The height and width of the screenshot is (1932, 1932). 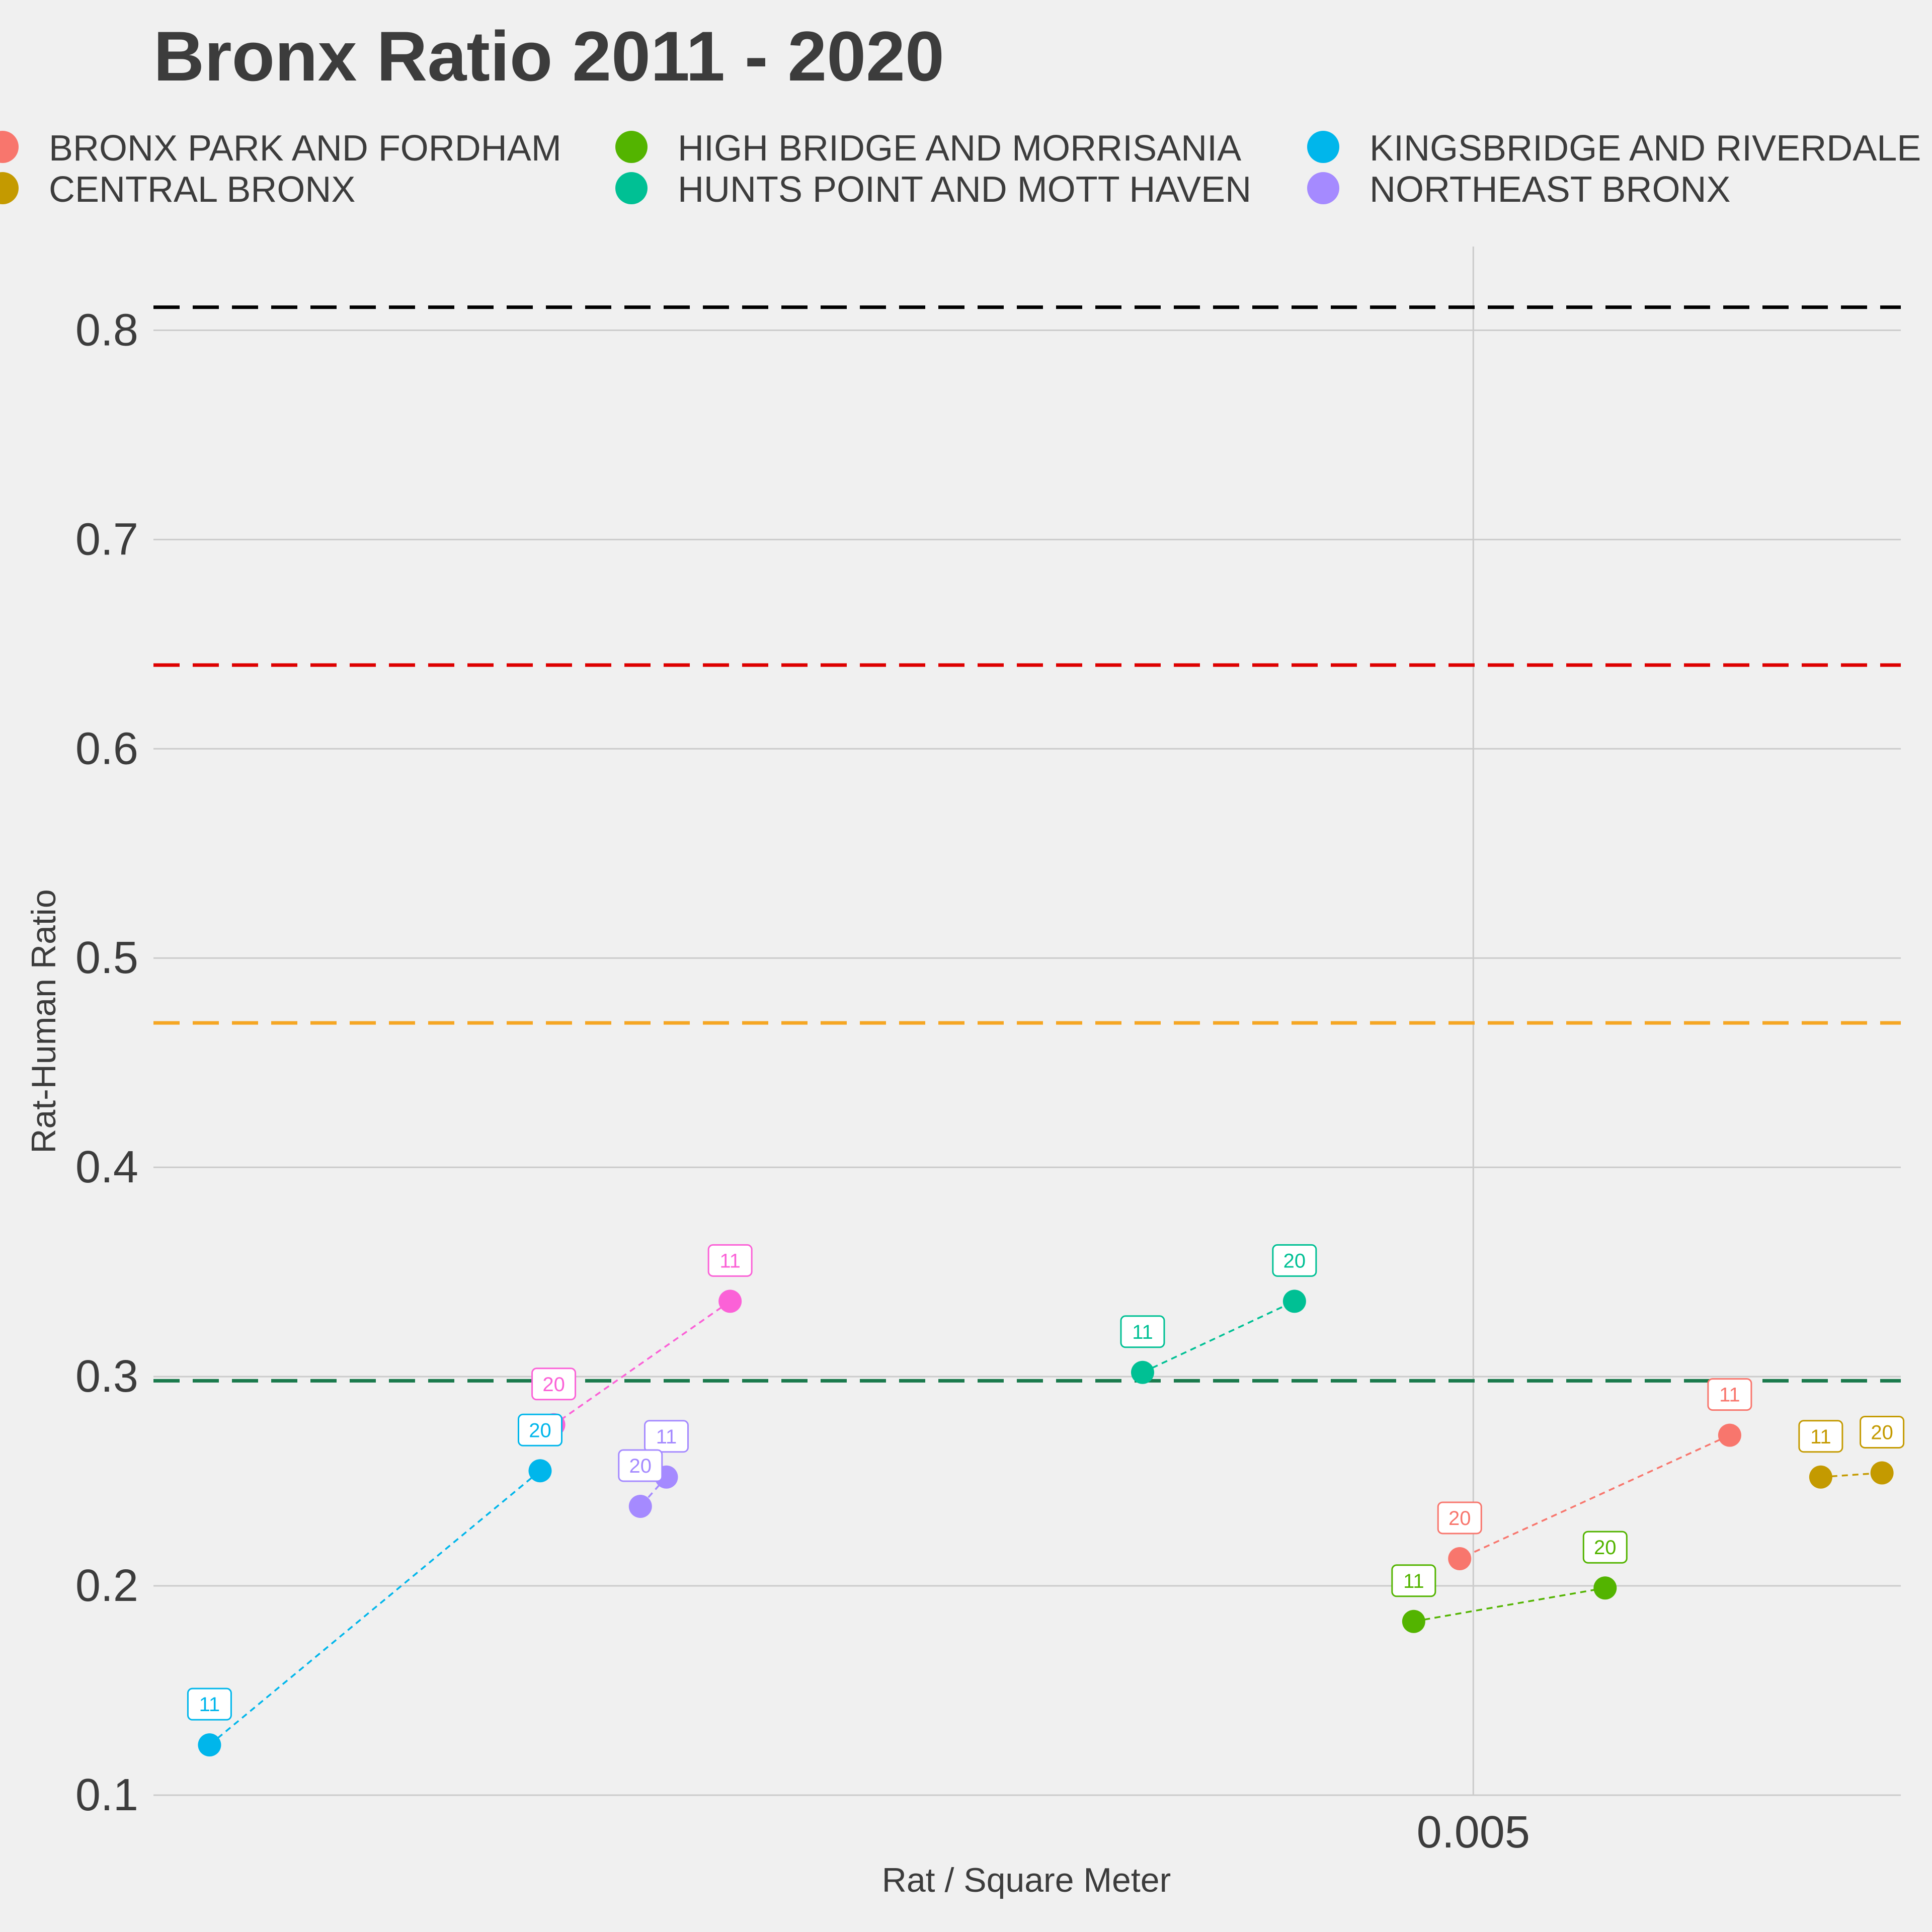 What do you see at coordinates (107, 1376) in the screenshot?
I see `y-tick-label: 0.3` at bounding box center [107, 1376].